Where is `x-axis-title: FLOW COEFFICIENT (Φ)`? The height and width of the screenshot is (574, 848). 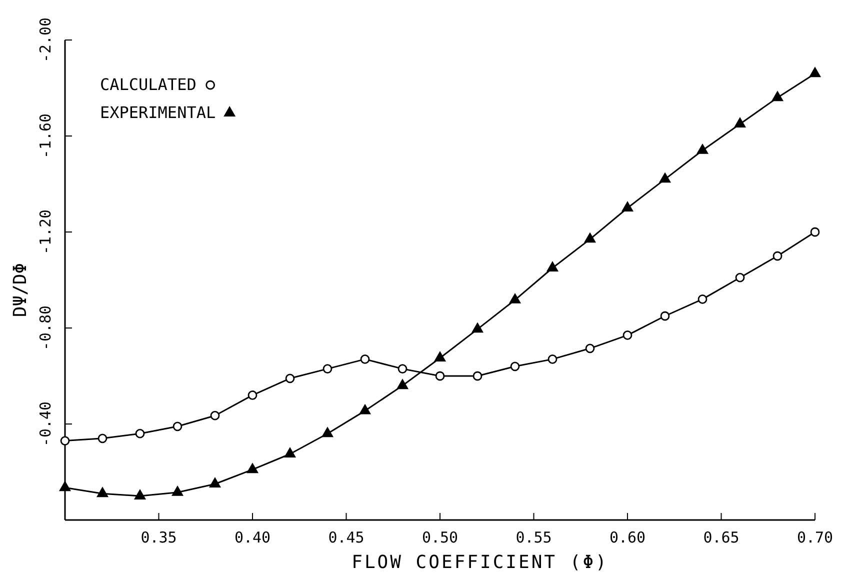
x-axis-title: FLOW COEFFICIENT (Φ) is located at coordinates (480, 562).